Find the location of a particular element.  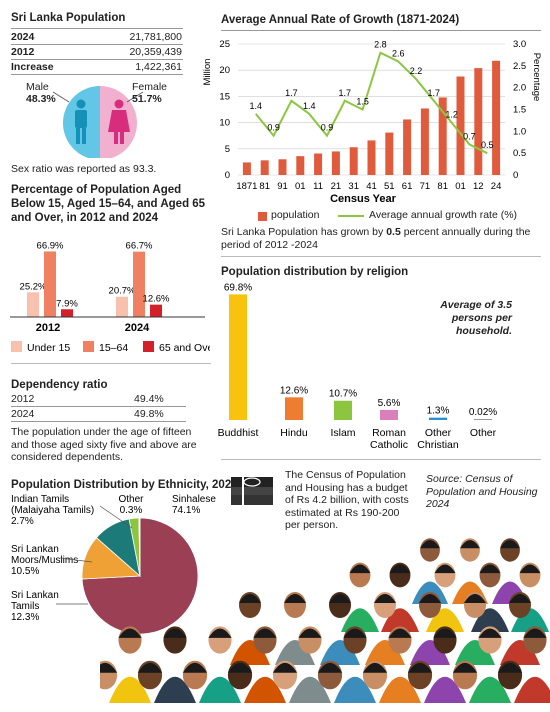

pop-row-2024-value: 21,781,800 is located at coordinates (155, 37).